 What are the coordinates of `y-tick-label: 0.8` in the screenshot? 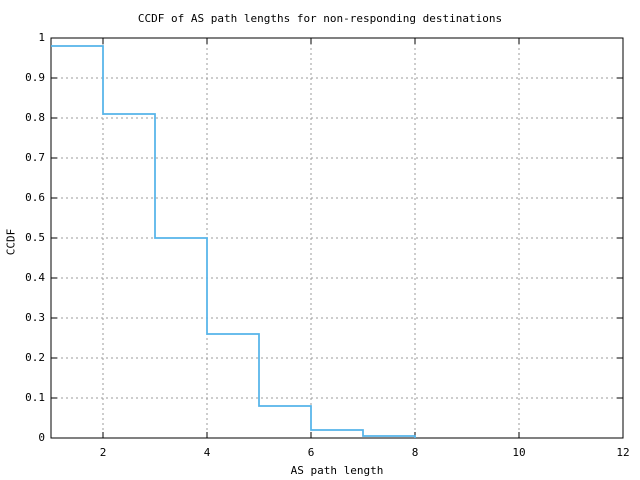 It's located at (35, 117).